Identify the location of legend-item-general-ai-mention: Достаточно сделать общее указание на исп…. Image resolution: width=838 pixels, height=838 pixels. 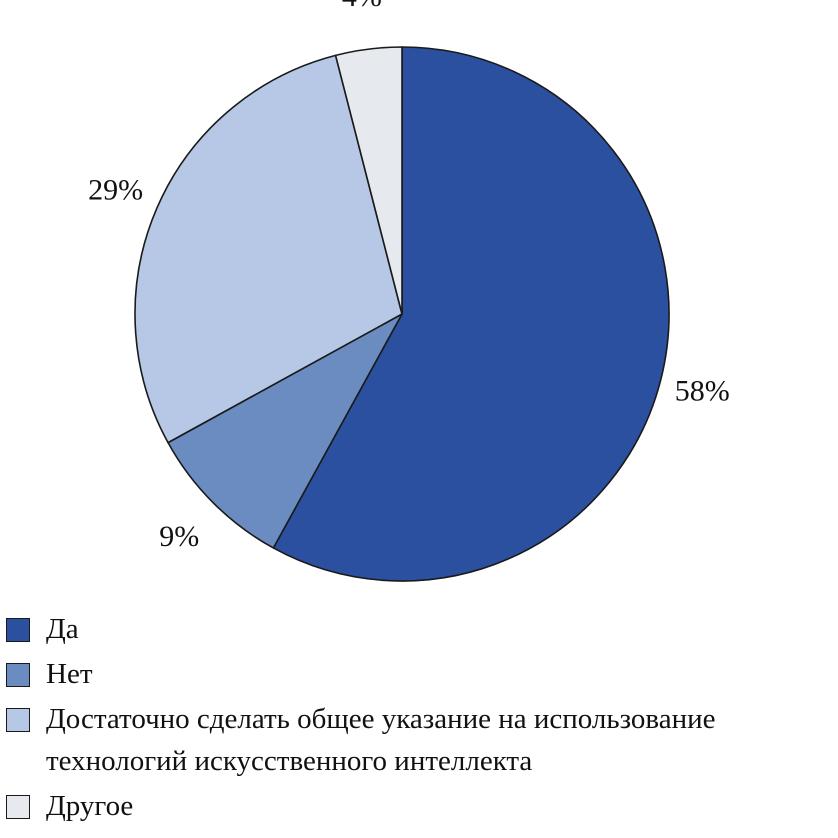
(422, 740).